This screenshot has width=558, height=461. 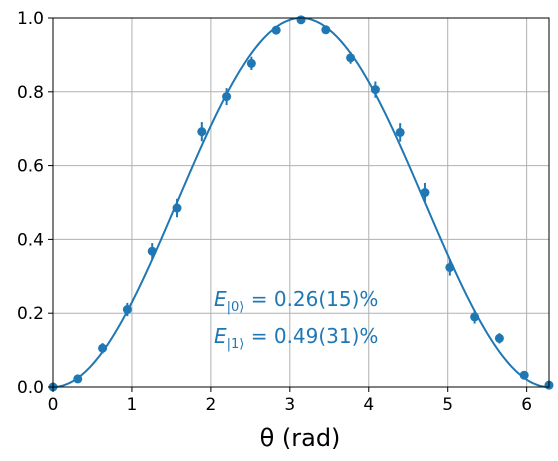 I want to click on y-tick-label: 0.0, so click(x=30, y=388).